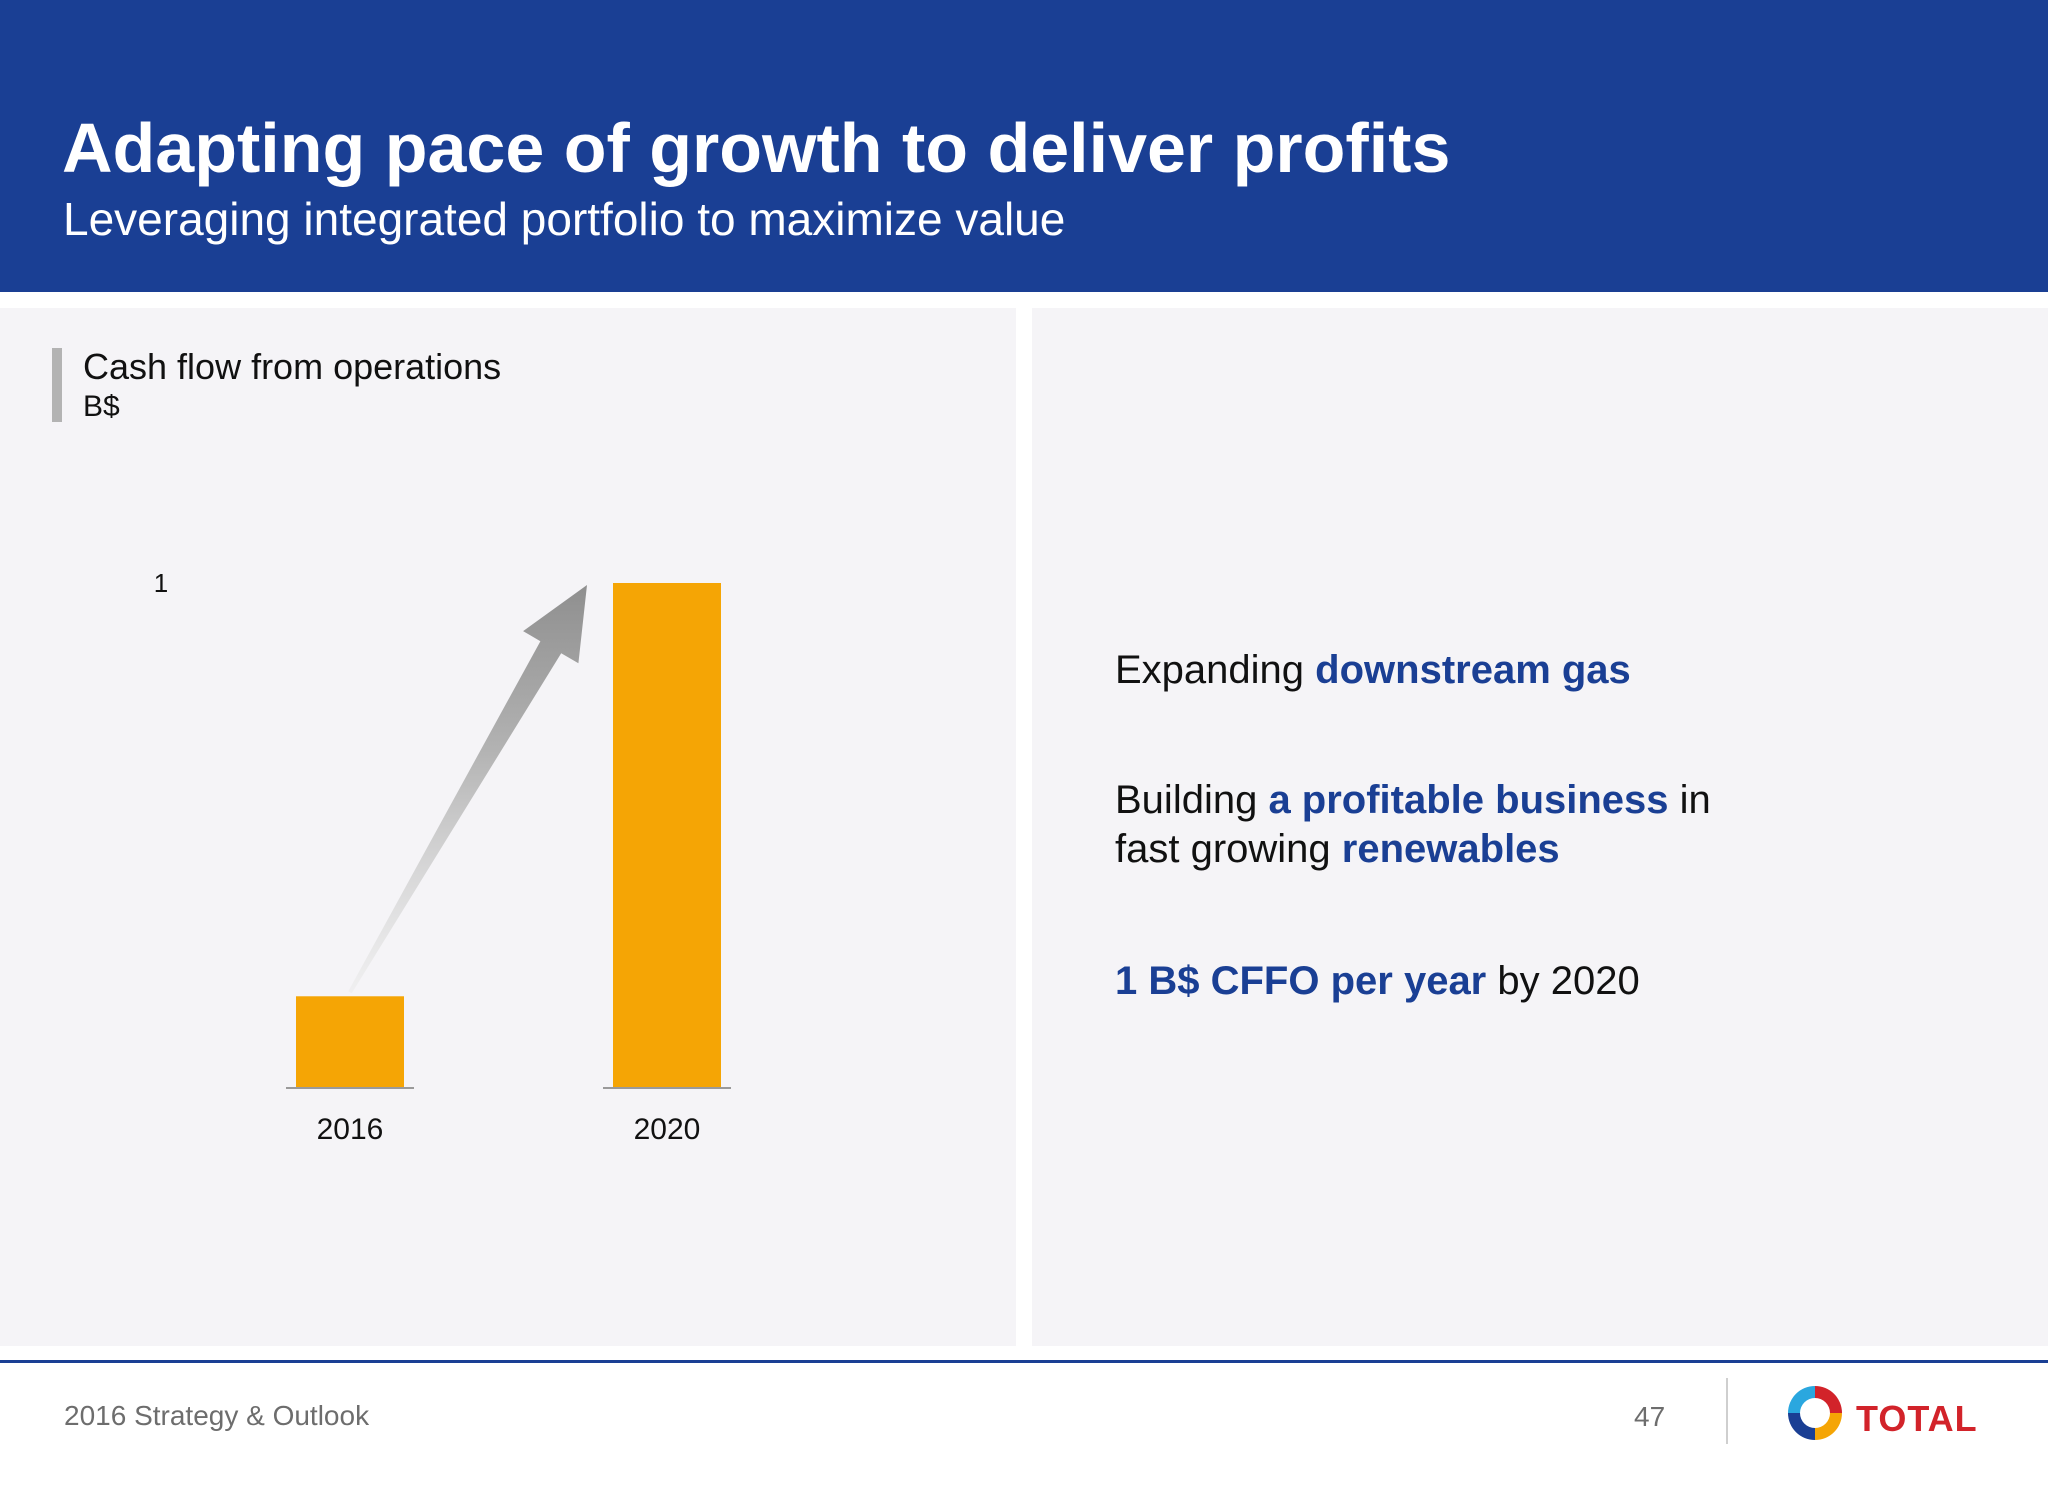 This screenshot has width=2048, height=1492. Describe the element at coordinates (350, 1129) in the screenshot. I see `x-tick-label: 2016` at that location.